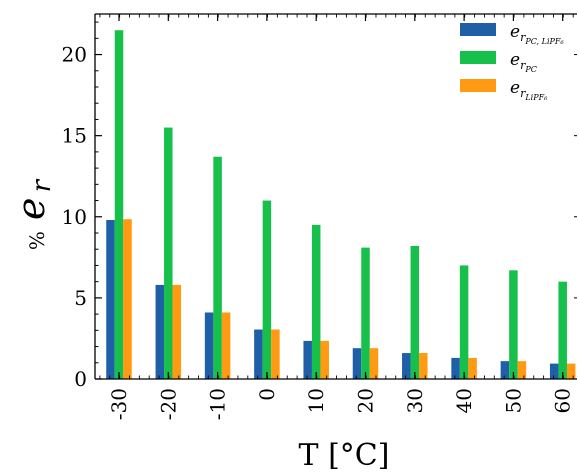 Image resolution: width=579 pixels, height=475 pixels. Describe the element at coordinates (127, 299) in the screenshot. I see `bar-3--30` at that location.